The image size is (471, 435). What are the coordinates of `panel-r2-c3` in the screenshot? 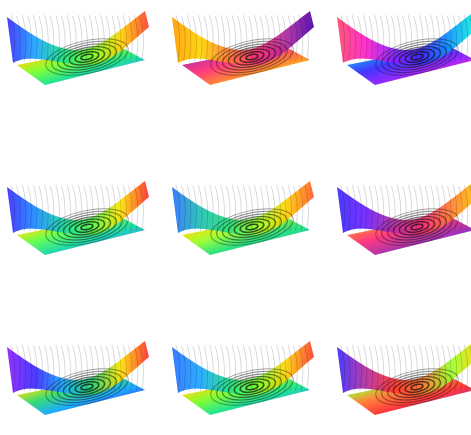 It's located at (403, 225).